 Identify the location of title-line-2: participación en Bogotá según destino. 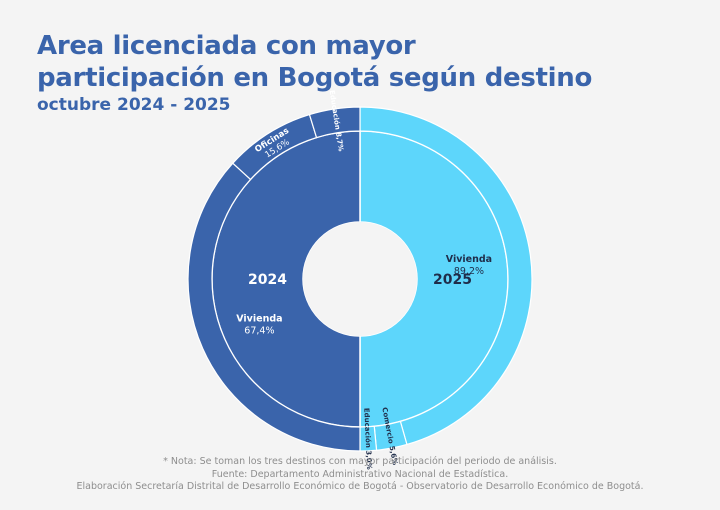
(315, 78).